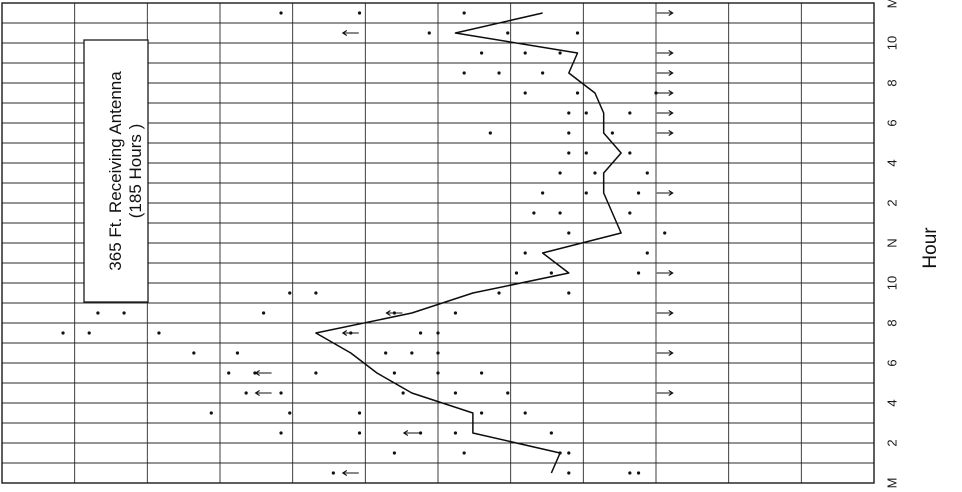  I want to click on hour-tick-labels: M 2 4 6 8 10 N 2 4 6 8 10 M, so click(891, 244).